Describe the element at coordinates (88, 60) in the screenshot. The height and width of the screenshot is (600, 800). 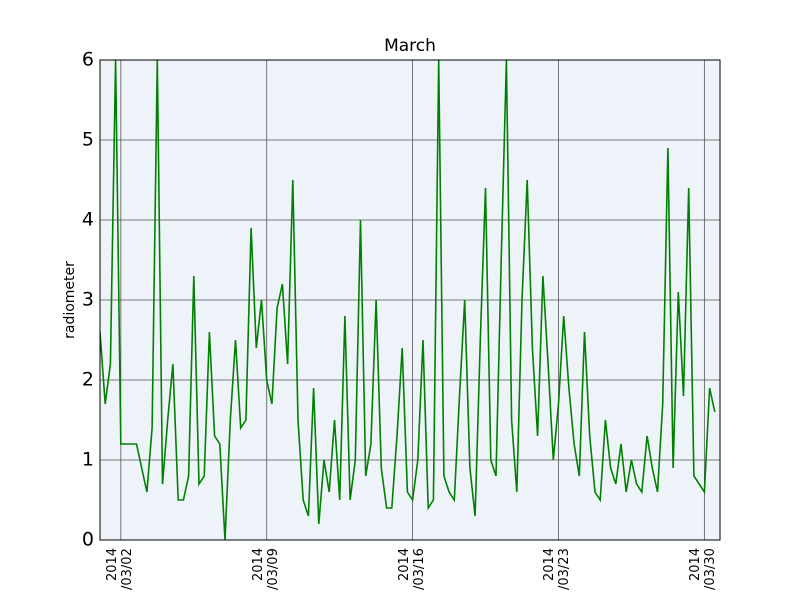
I see `y-tick-label: 6` at that location.